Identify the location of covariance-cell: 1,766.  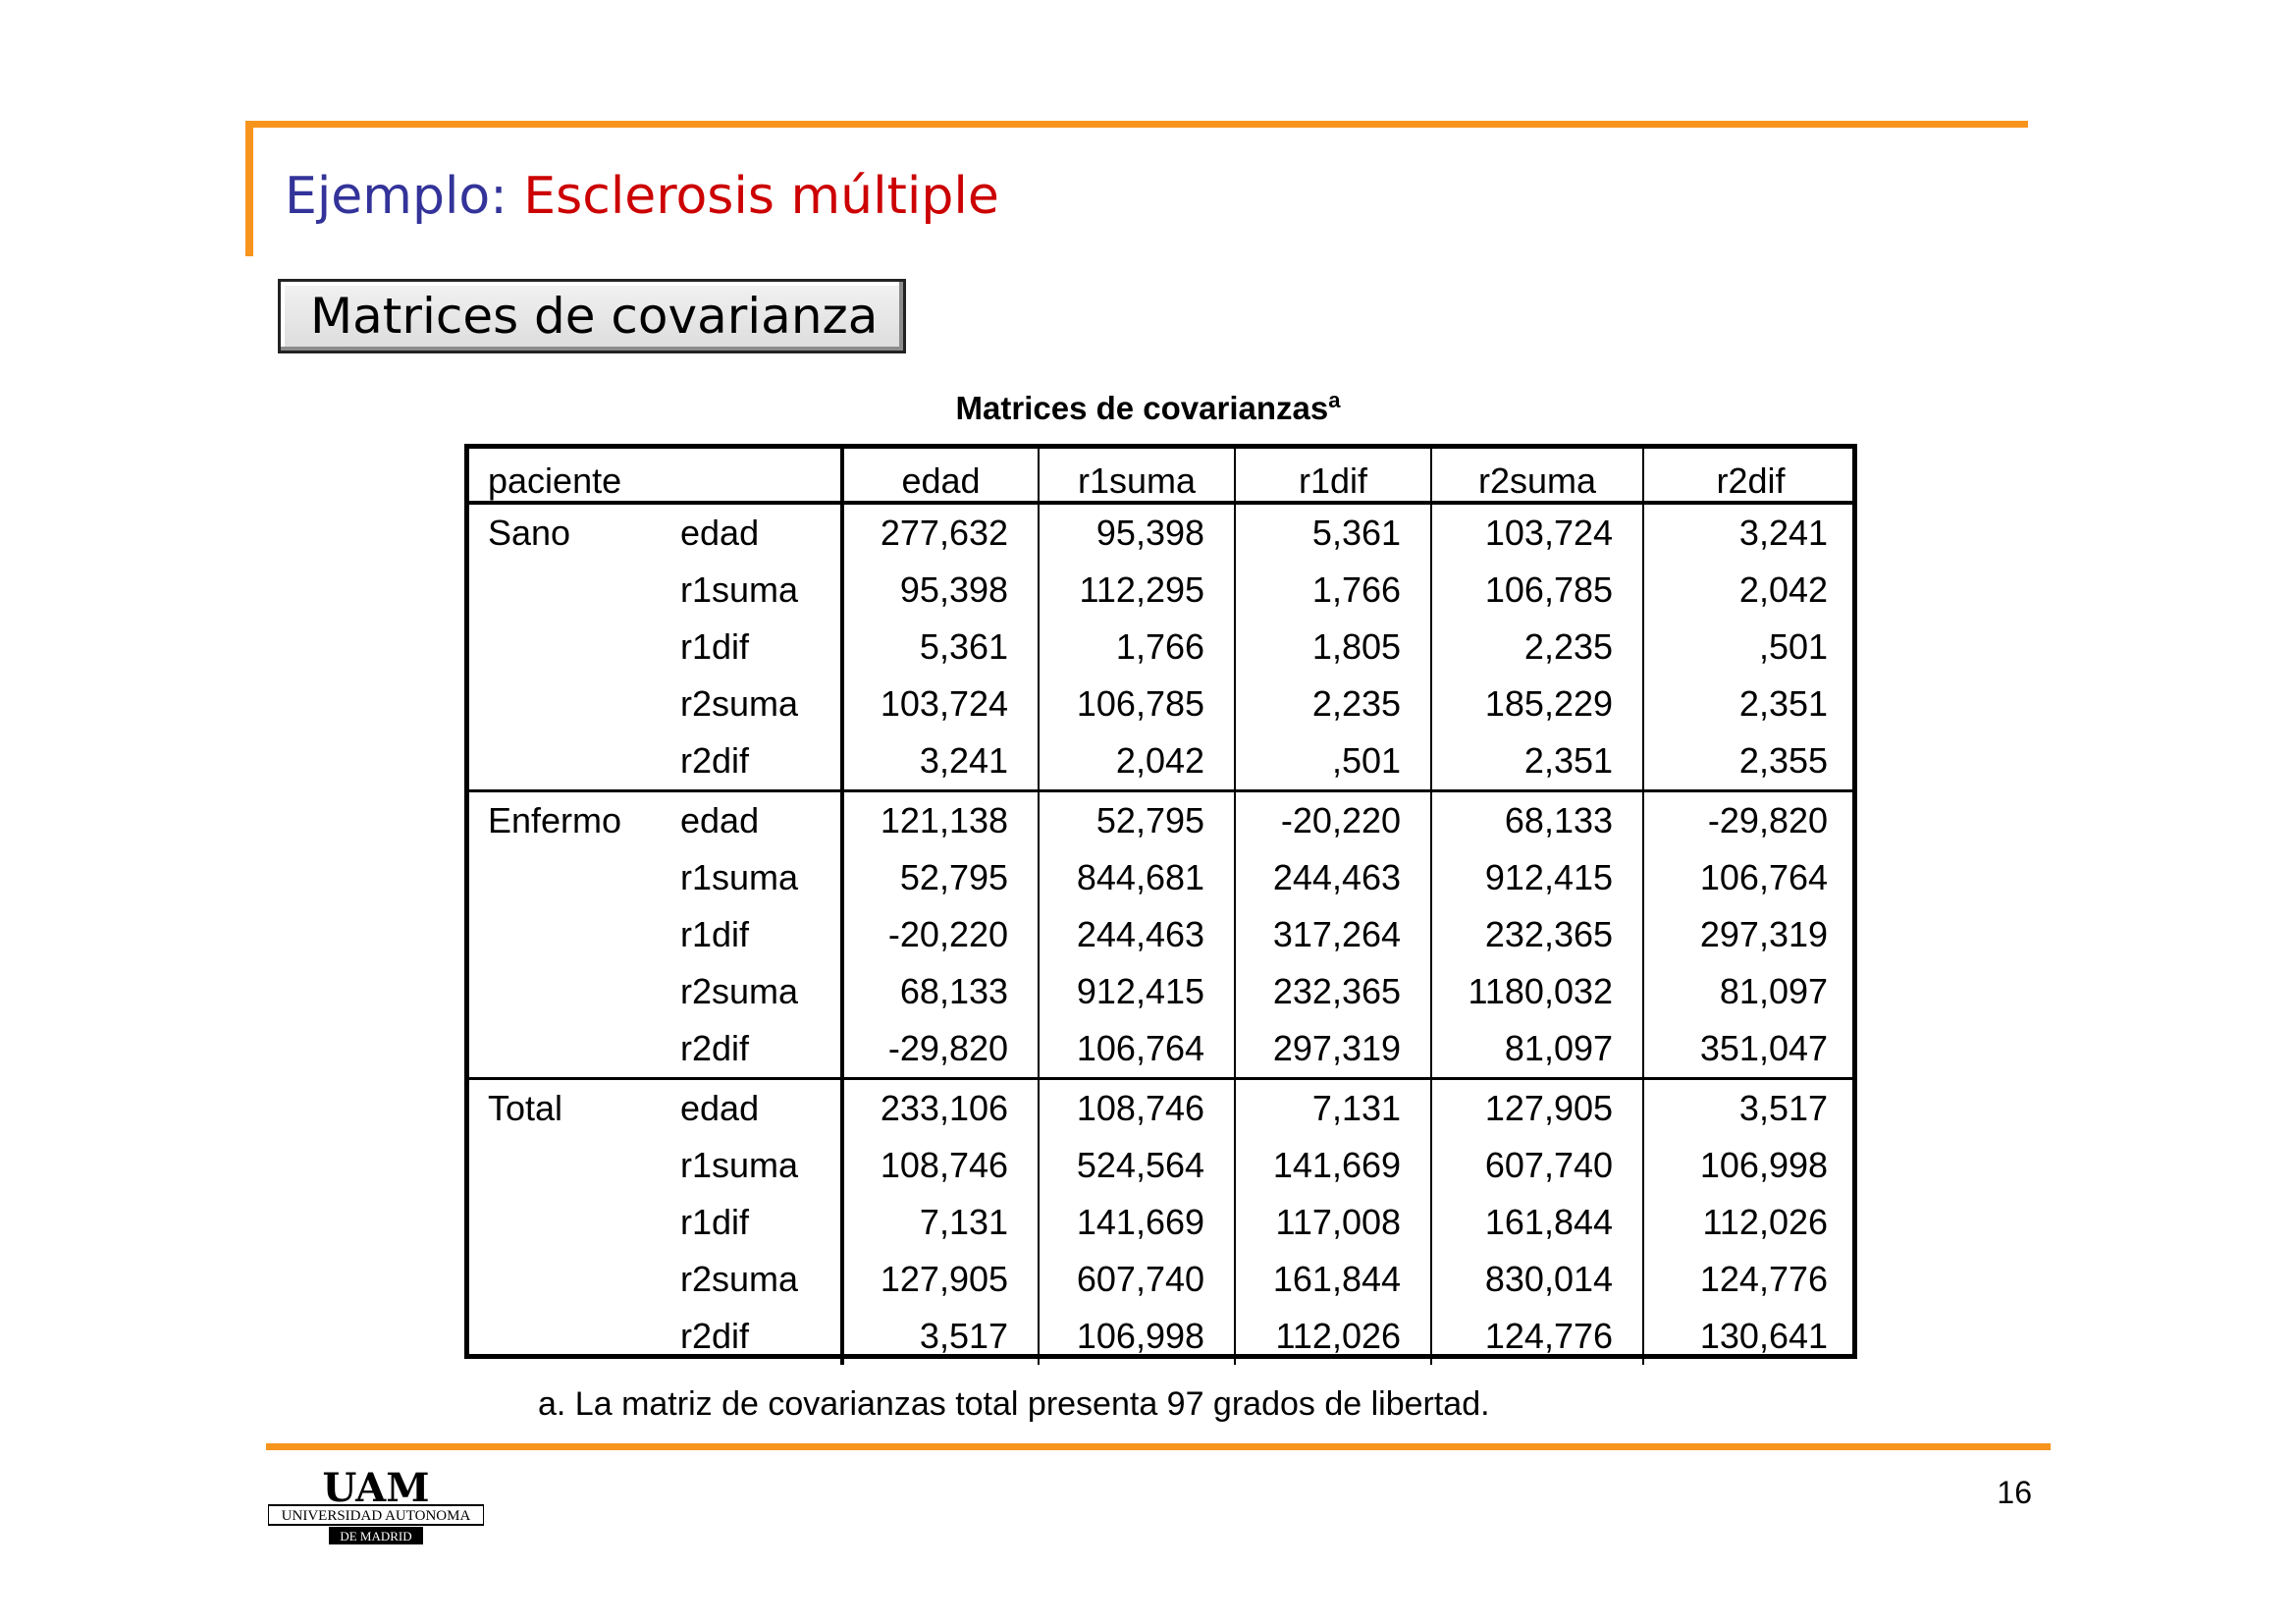
(1334, 590).